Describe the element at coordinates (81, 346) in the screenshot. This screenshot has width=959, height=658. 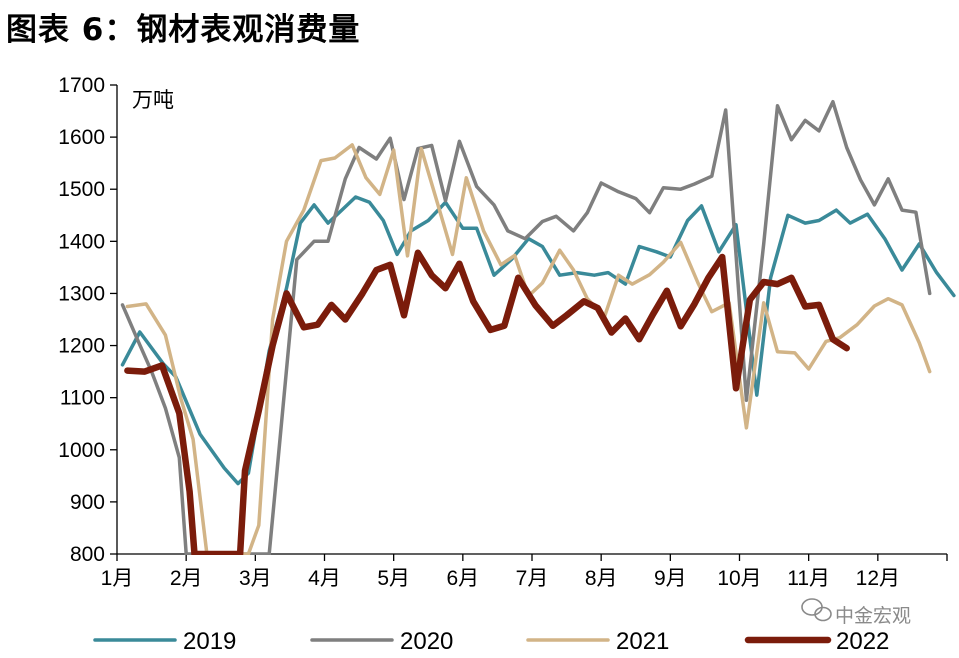
I see `y-tick-label: 1200` at that location.